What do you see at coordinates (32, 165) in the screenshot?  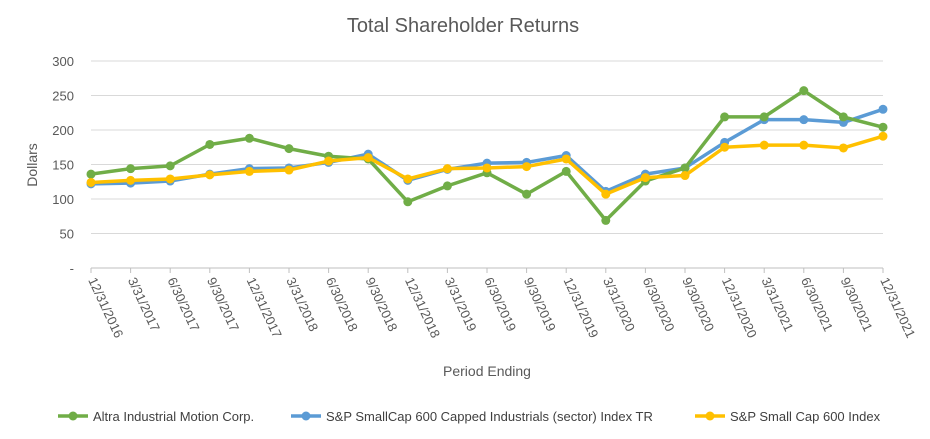 I see `y-axis-label: Dollars` at bounding box center [32, 165].